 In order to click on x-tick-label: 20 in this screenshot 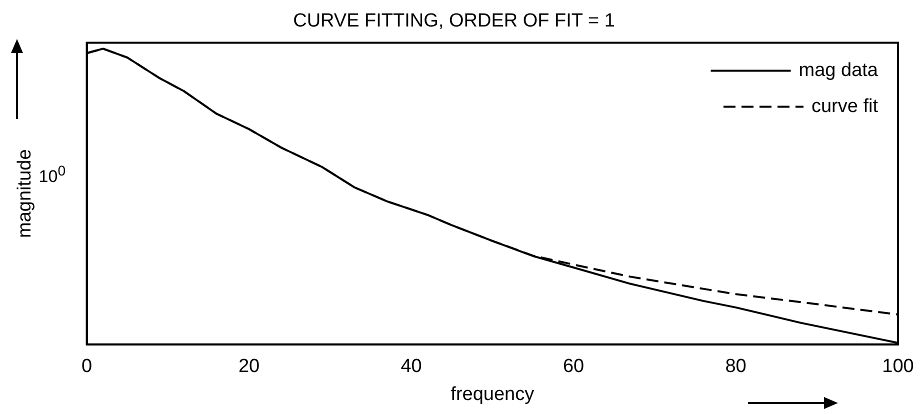, I will do `click(249, 367)`.